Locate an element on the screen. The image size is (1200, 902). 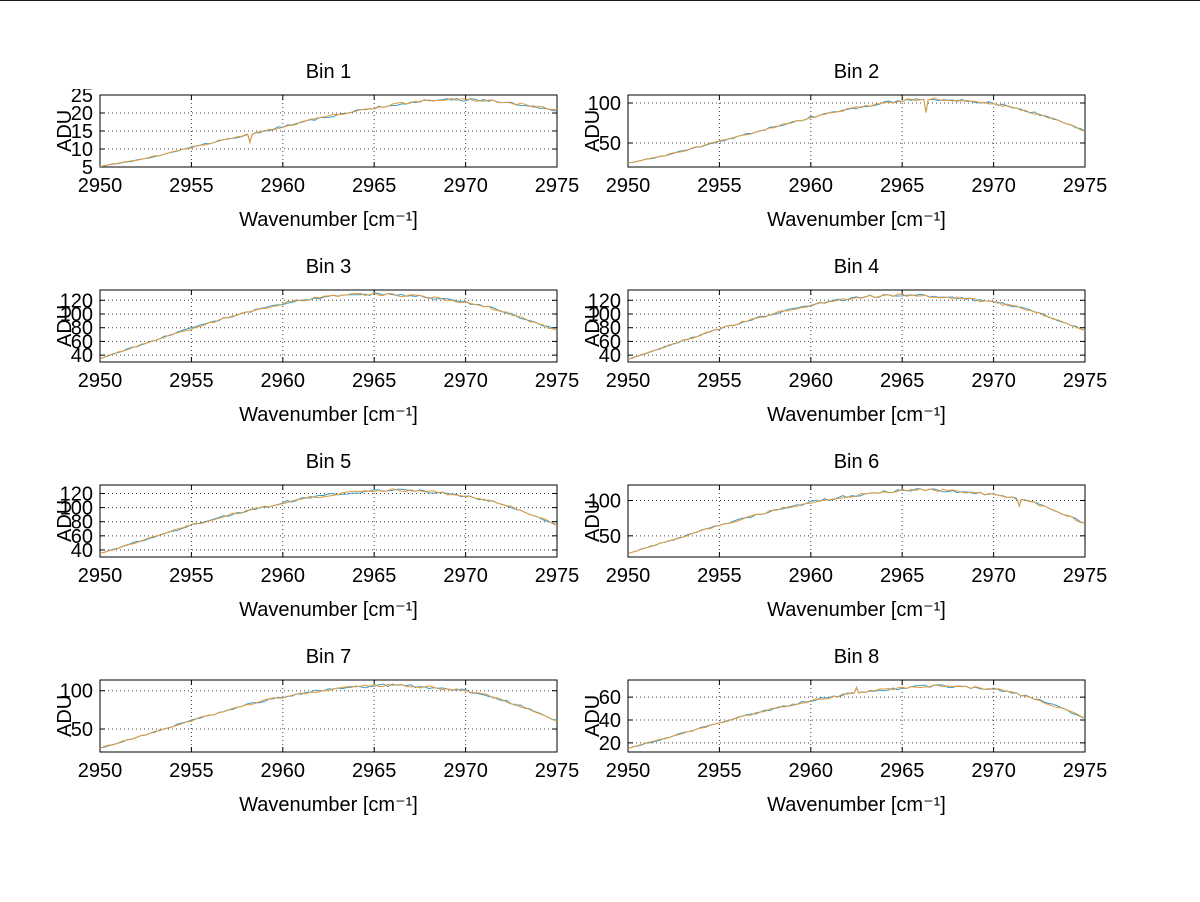
svg-text: 10 is located at coordinates (82, 150).